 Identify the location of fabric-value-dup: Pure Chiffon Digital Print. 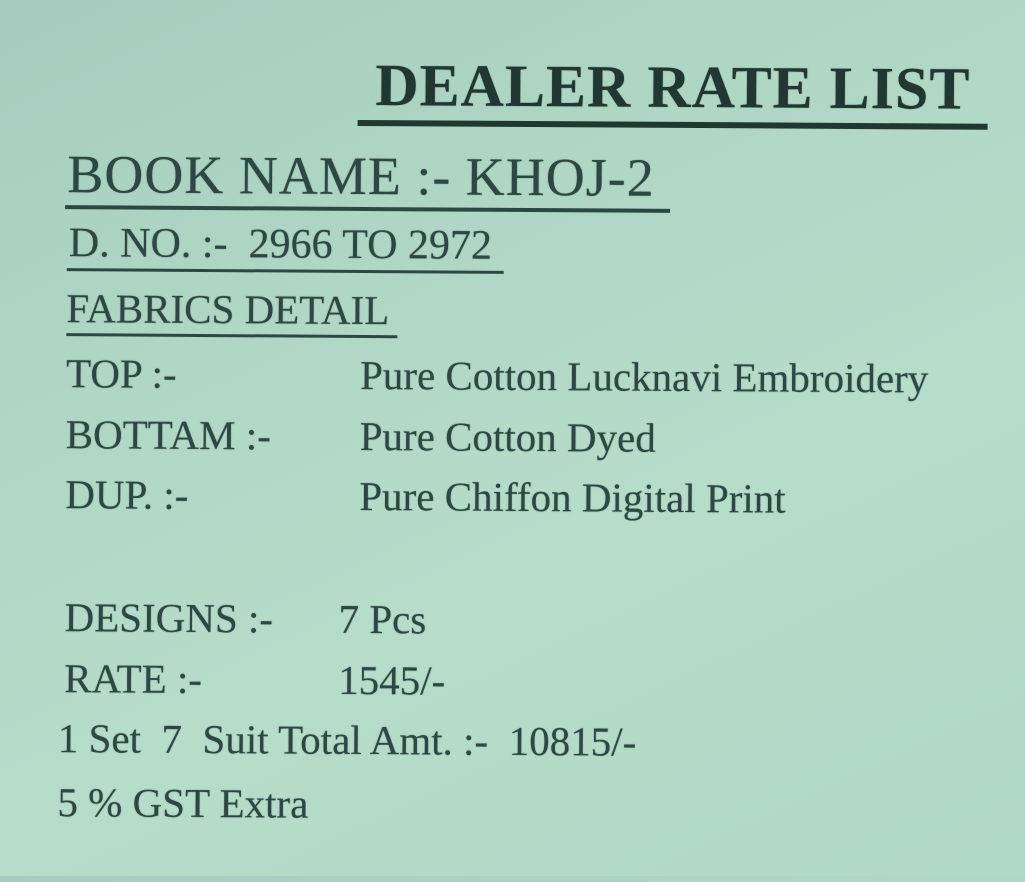
(572, 497).